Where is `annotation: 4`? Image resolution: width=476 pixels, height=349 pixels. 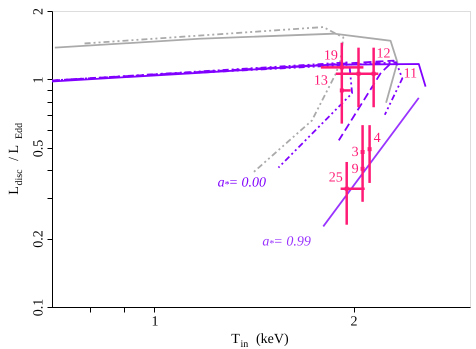
annotation: 4 is located at coordinates (377, 138).